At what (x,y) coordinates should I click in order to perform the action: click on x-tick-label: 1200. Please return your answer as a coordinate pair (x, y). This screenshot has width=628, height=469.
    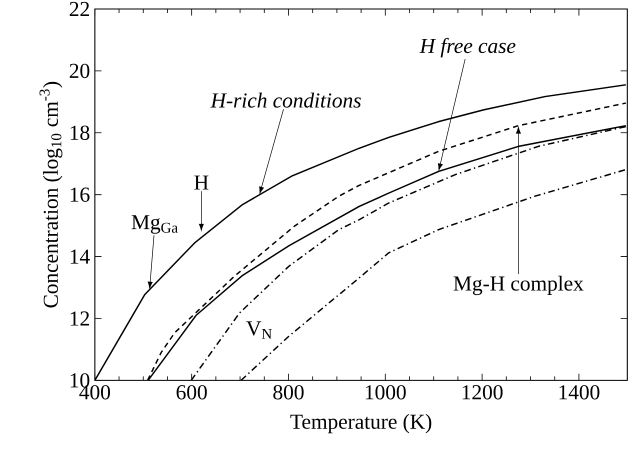
    Looking at the image, I should click on (482, 392).